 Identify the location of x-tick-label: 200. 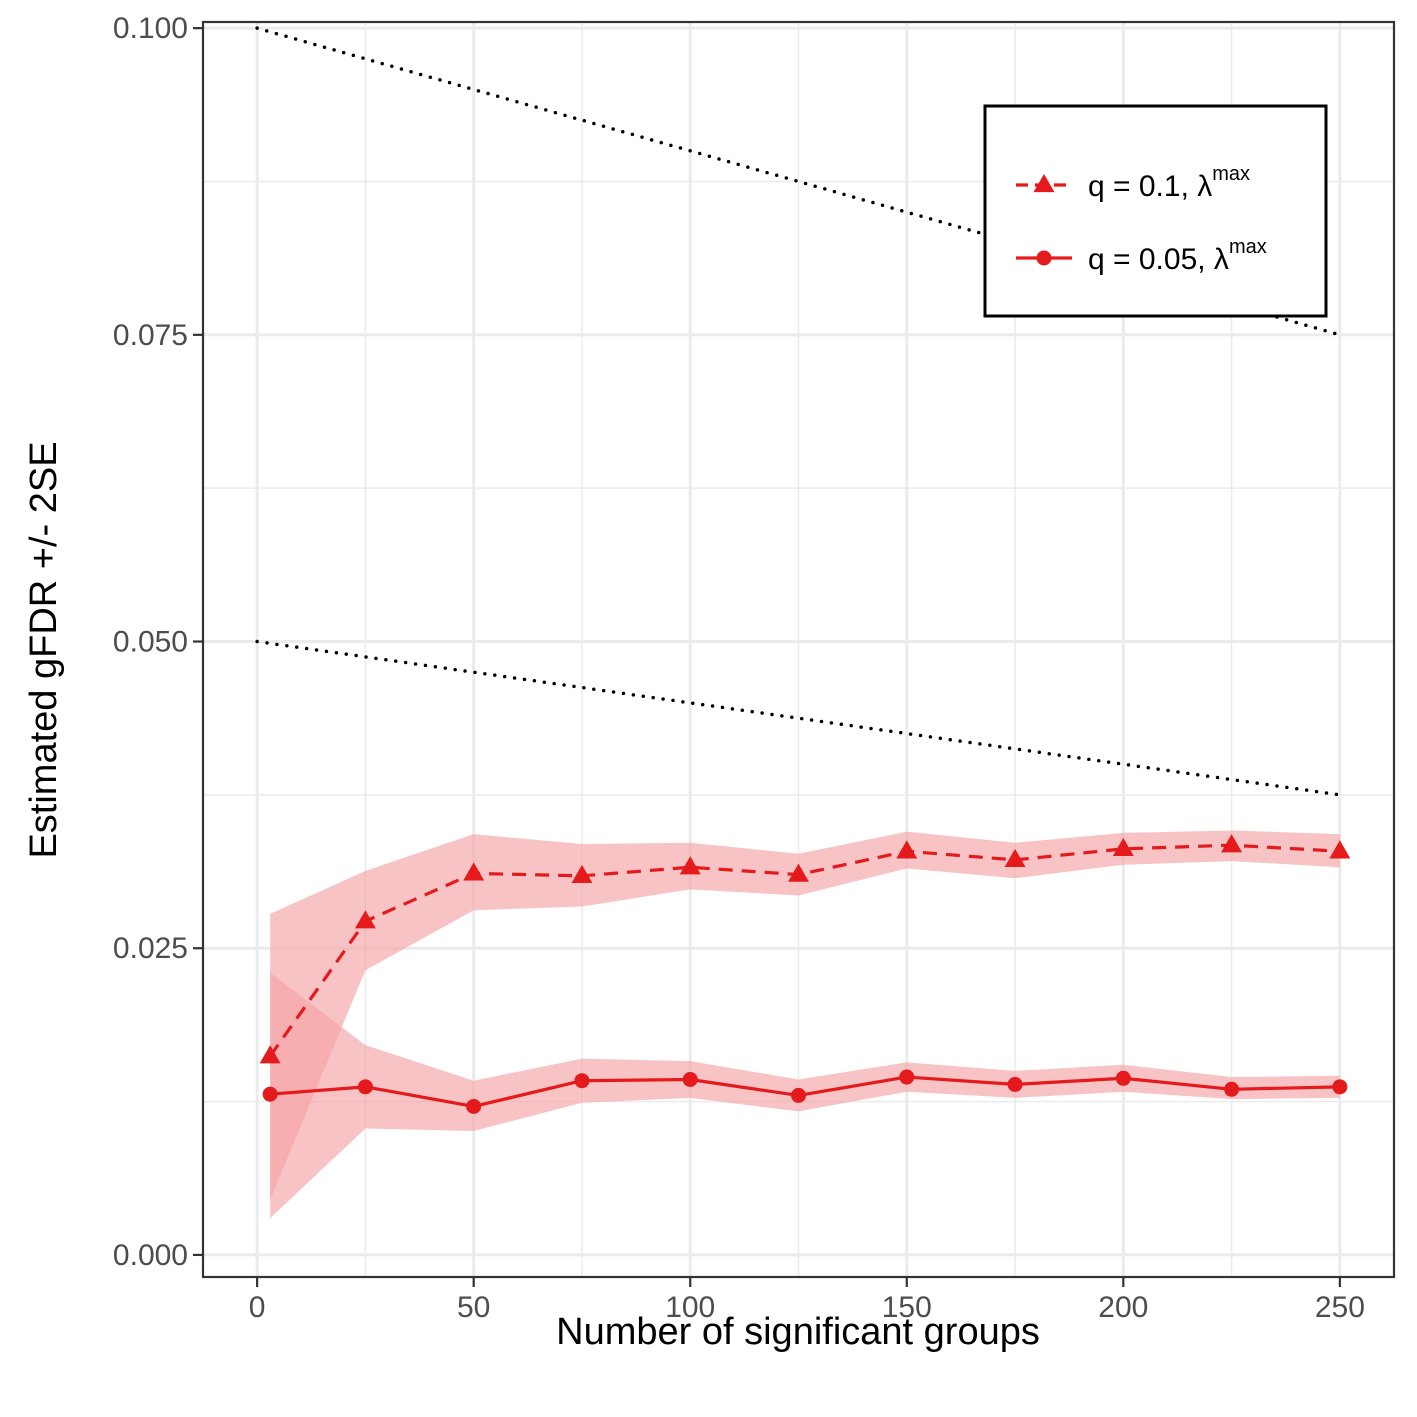
(1123, 1307).